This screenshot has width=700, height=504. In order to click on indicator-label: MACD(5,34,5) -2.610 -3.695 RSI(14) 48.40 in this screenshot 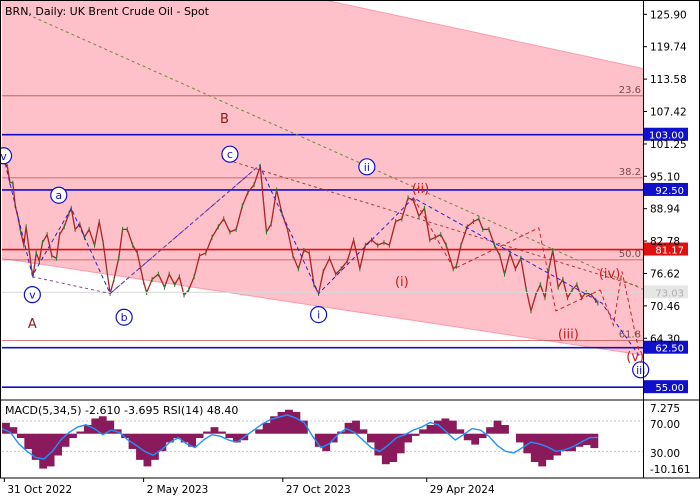, I will do `click(121, 410)`.